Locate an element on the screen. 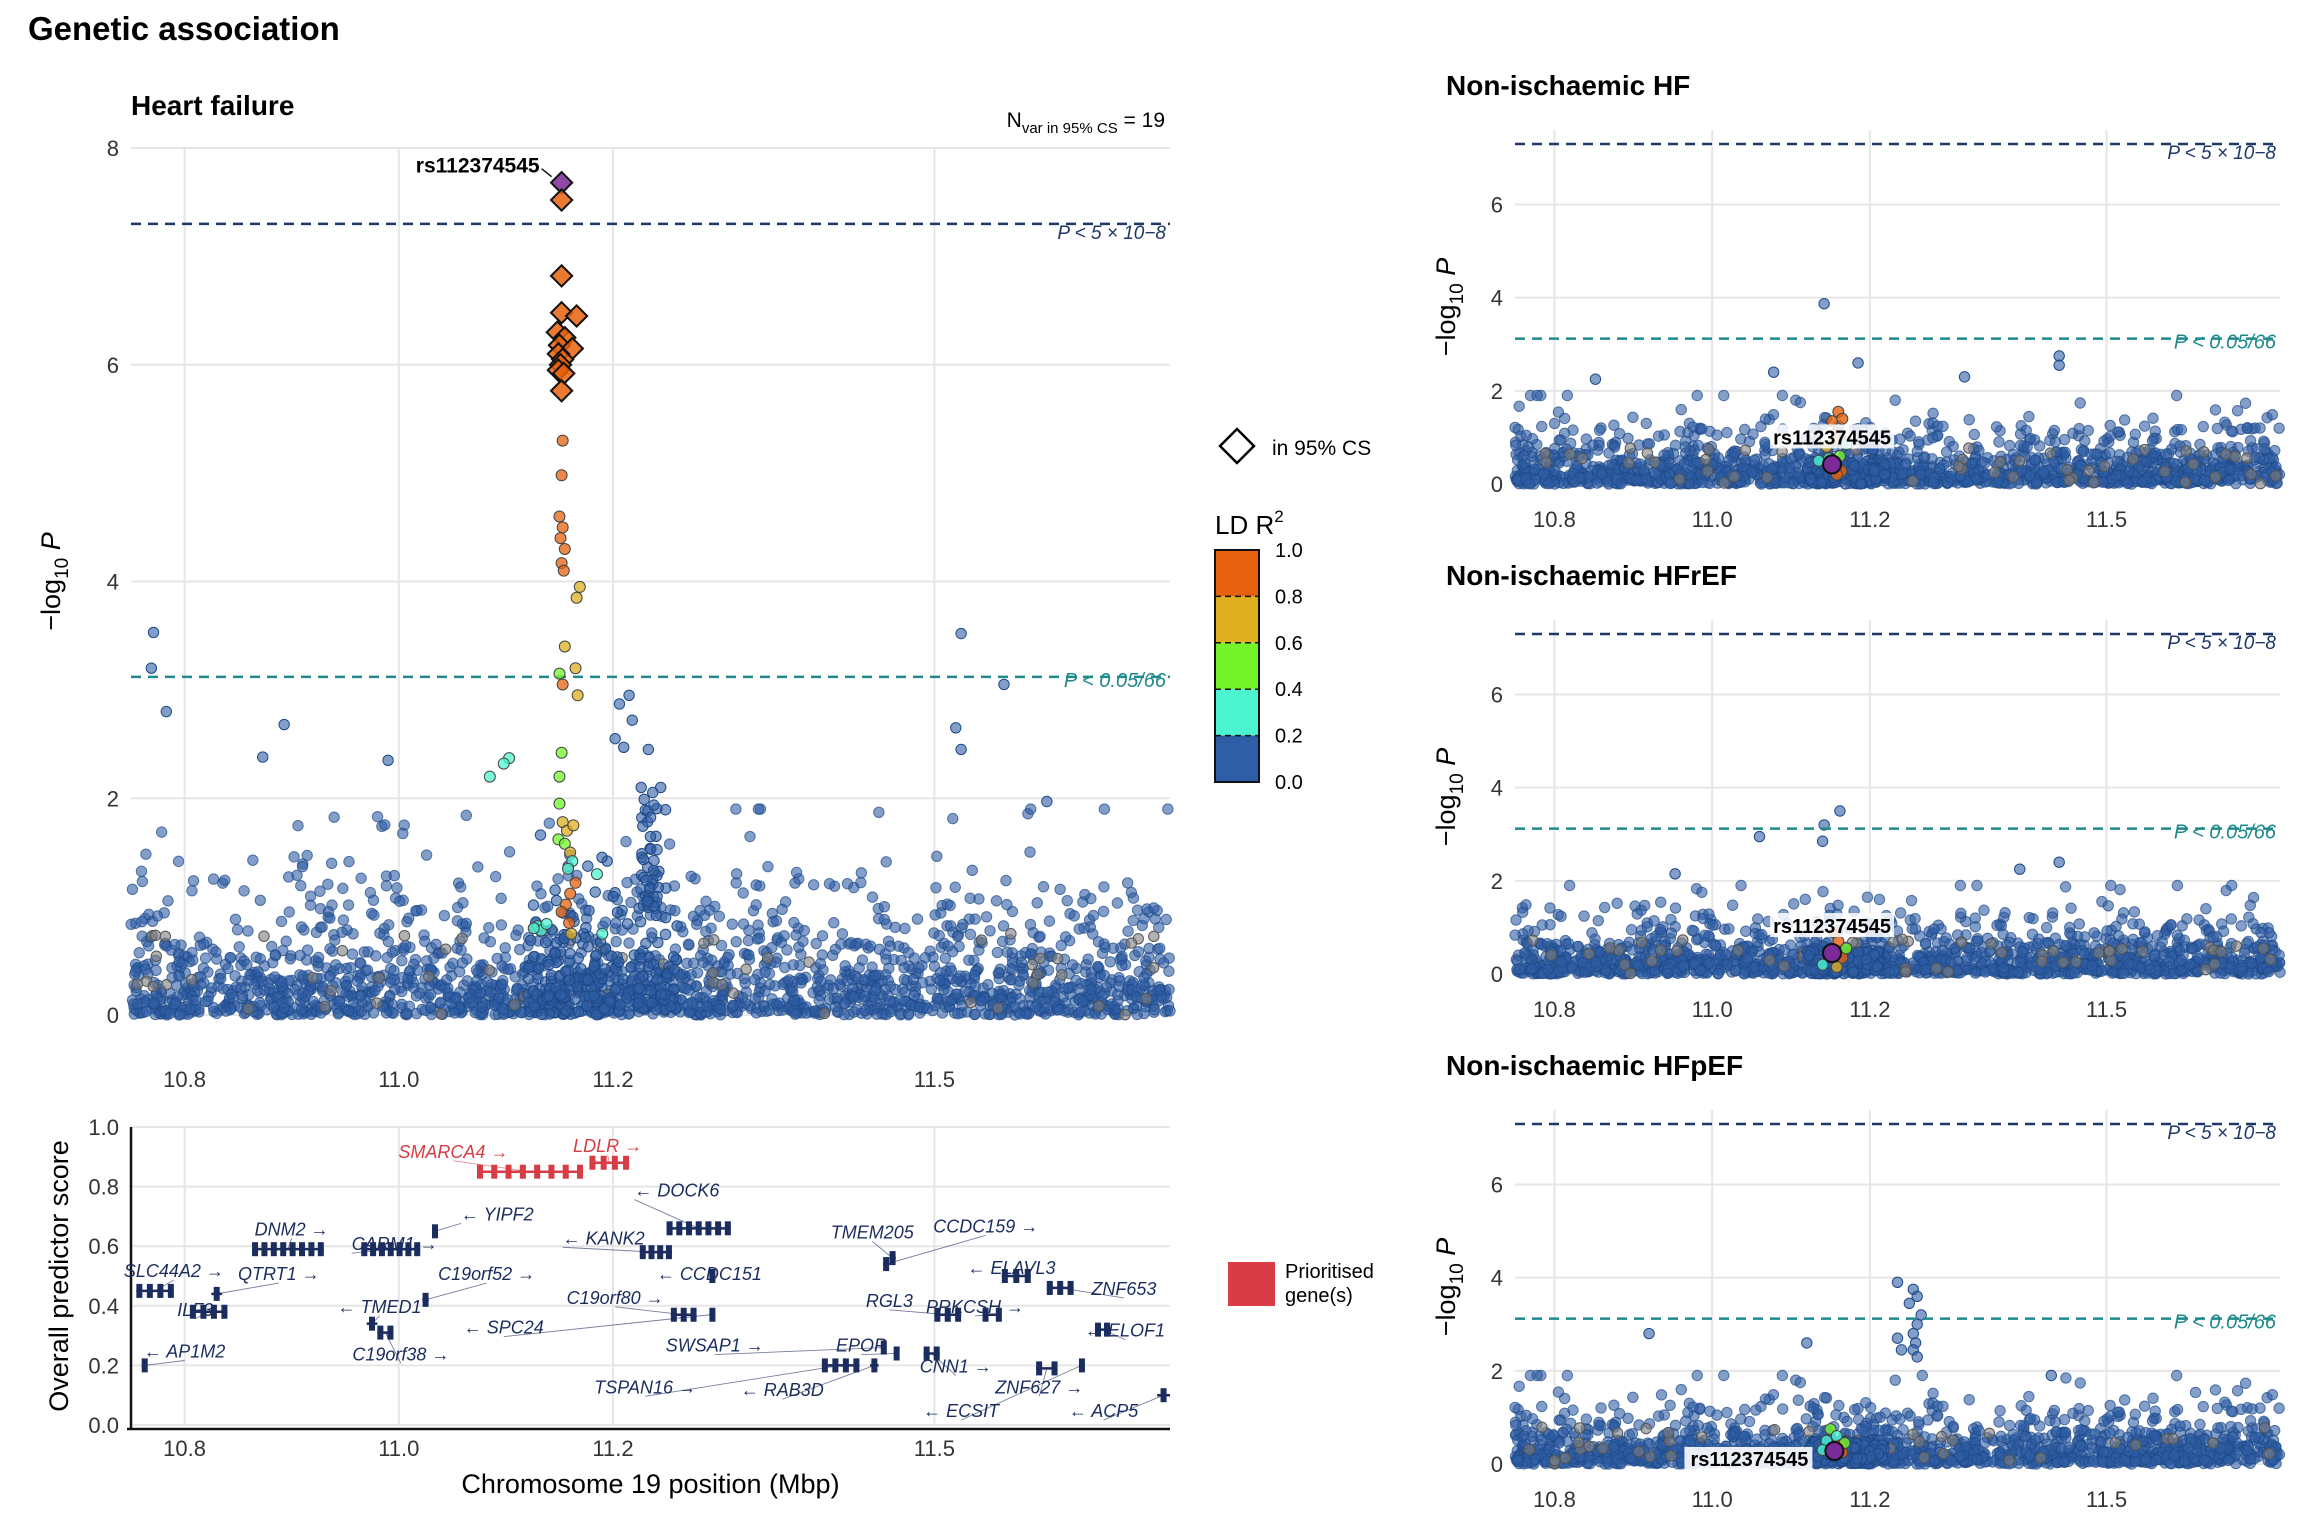 The image size is (2304, 1536). y-axis-label-part: −log is located at coordinates (1446, 330).